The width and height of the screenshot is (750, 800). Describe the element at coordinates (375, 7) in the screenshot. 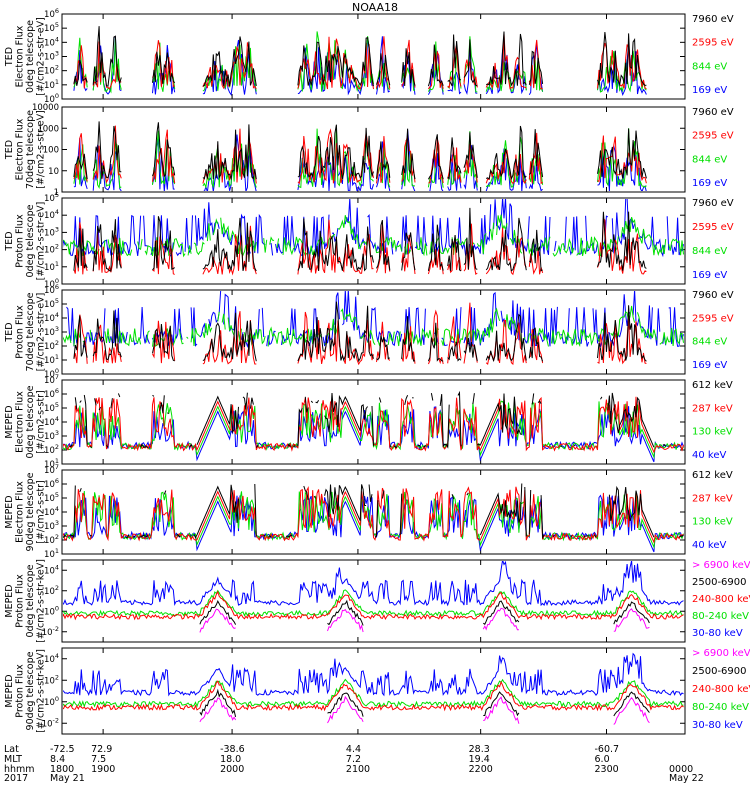

I see `chart-title: NOAA18` at that location.